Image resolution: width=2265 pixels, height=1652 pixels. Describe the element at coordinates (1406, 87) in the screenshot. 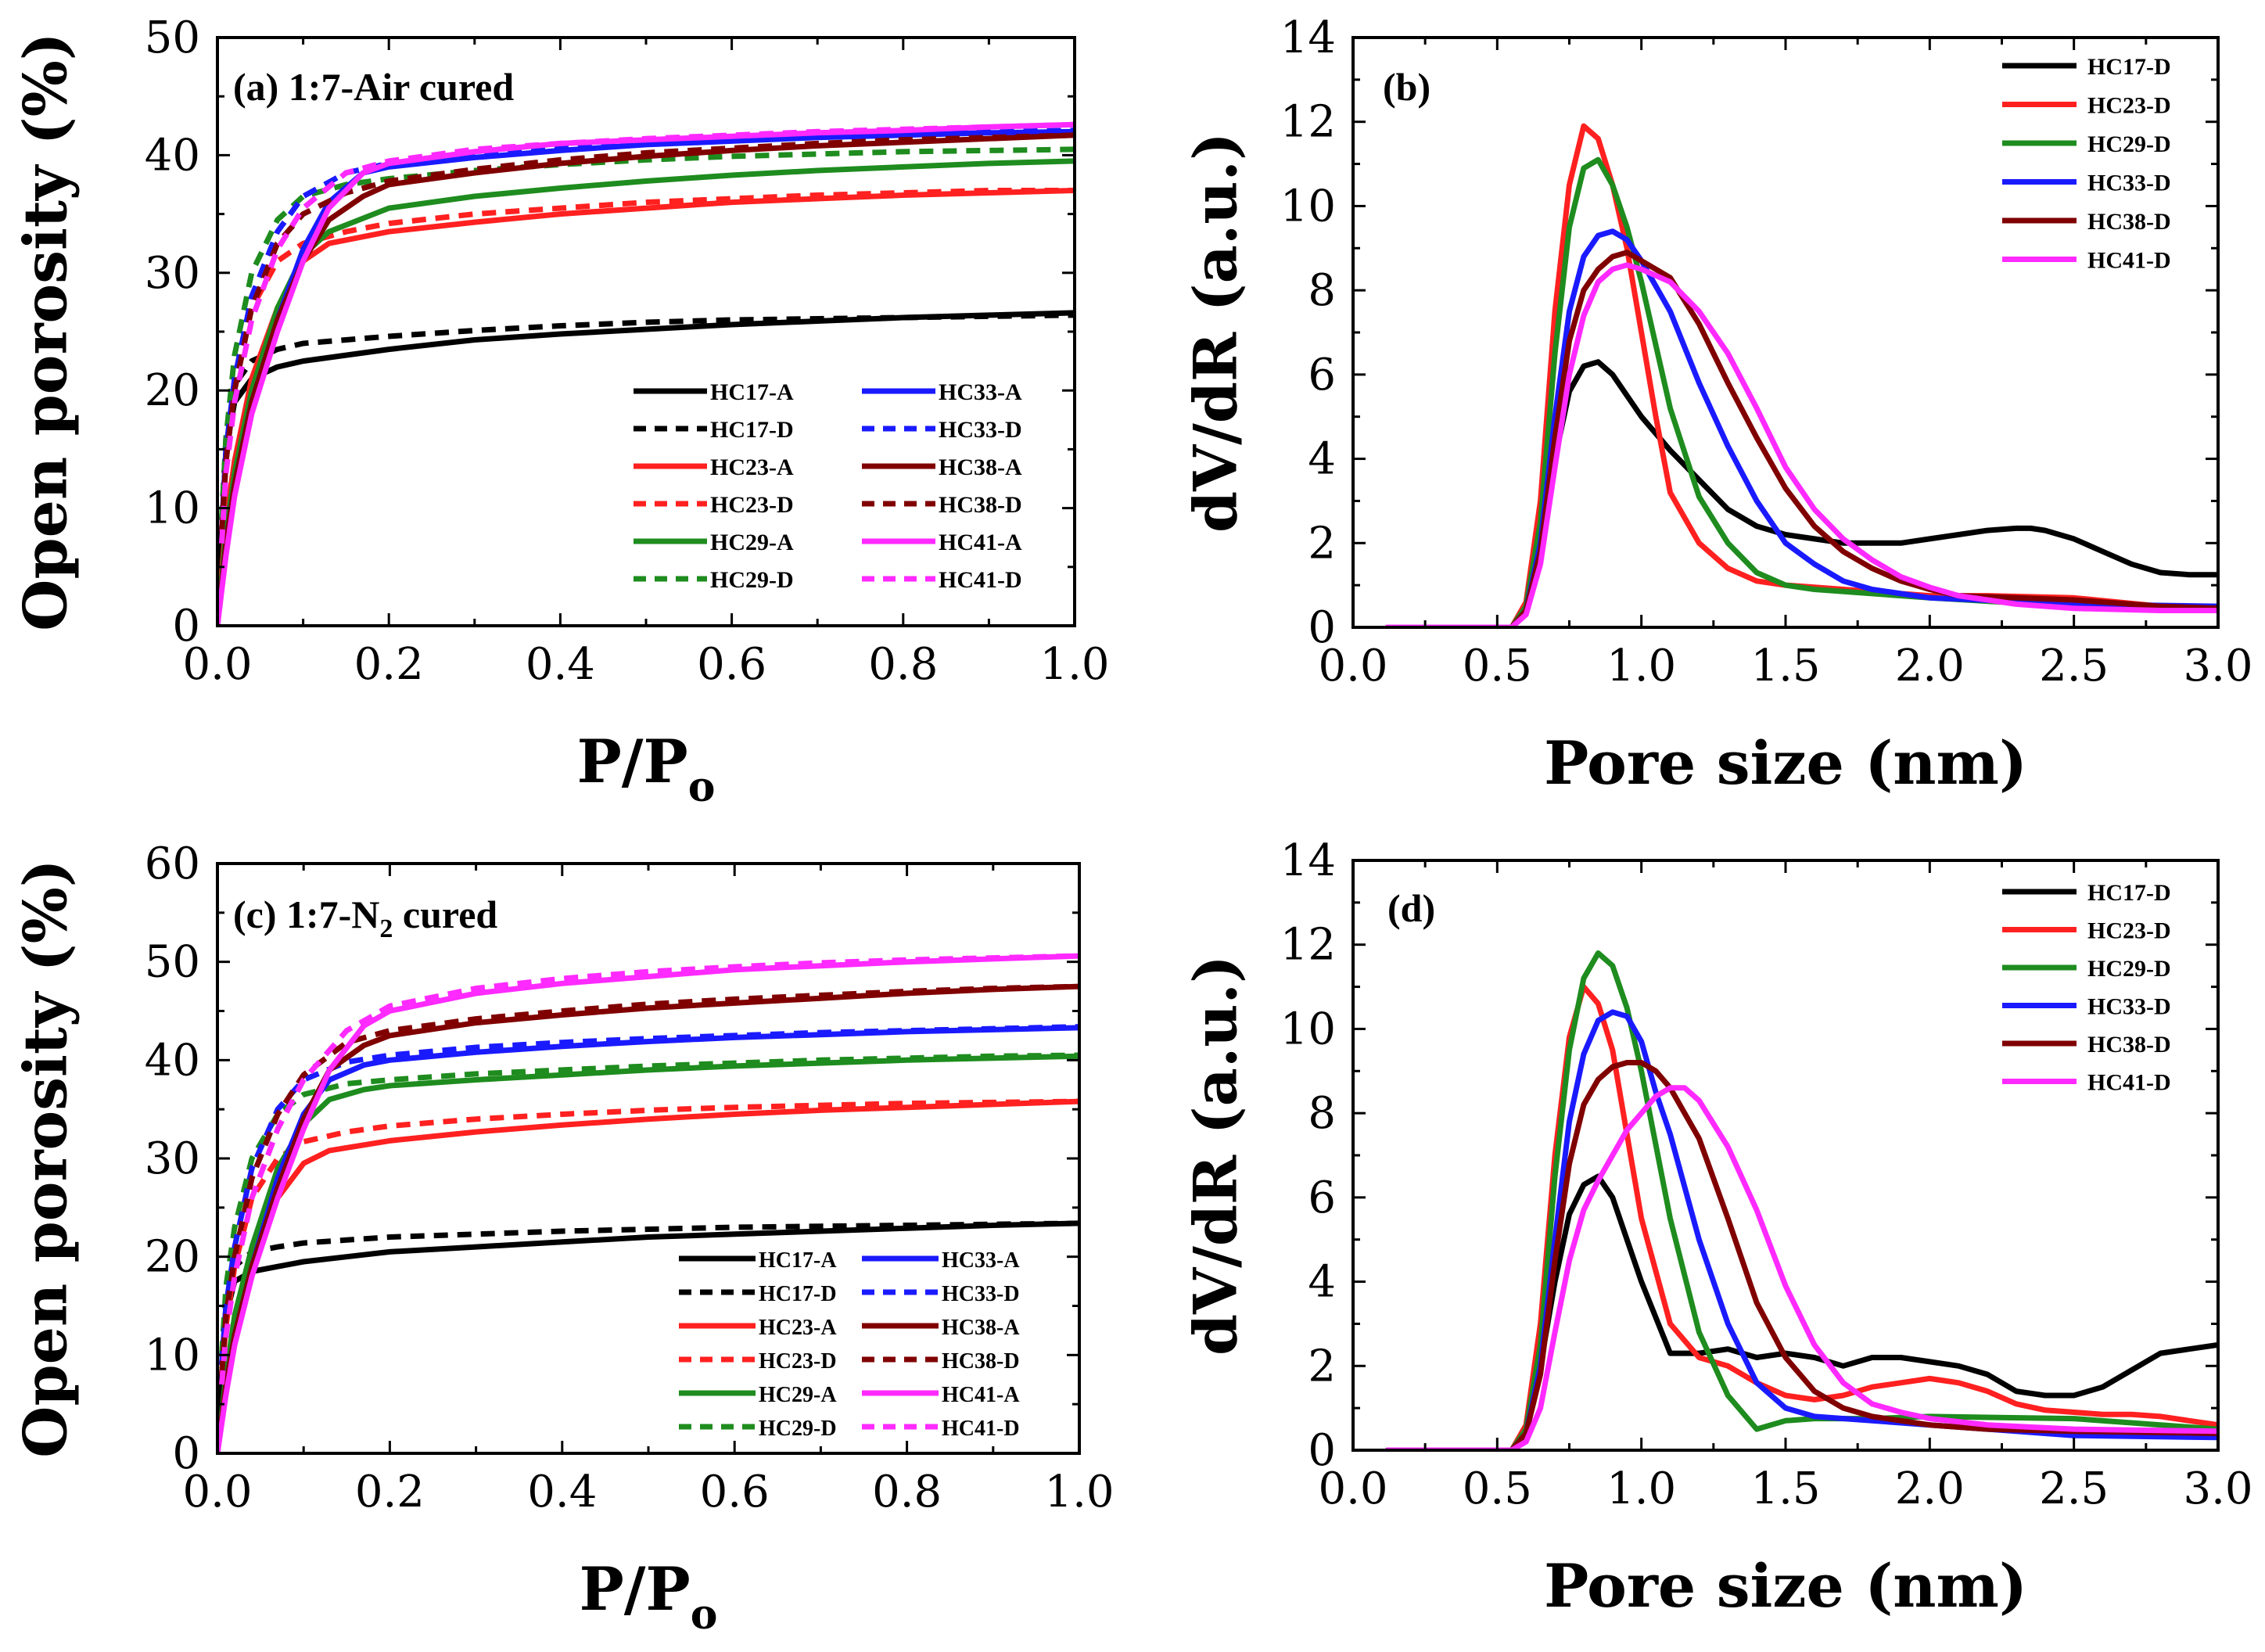

I see `panel-label: (b)` at that location.